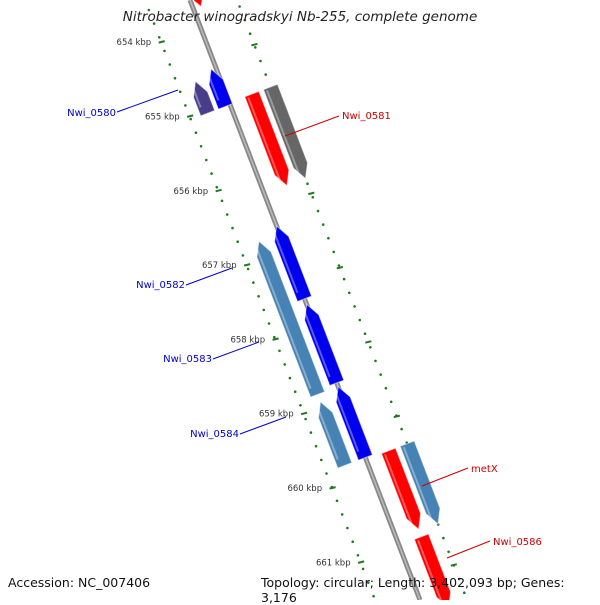 The height and width of the screenshot is (605, 600). I want to click on gene-feature-metX, so click(401, 489).